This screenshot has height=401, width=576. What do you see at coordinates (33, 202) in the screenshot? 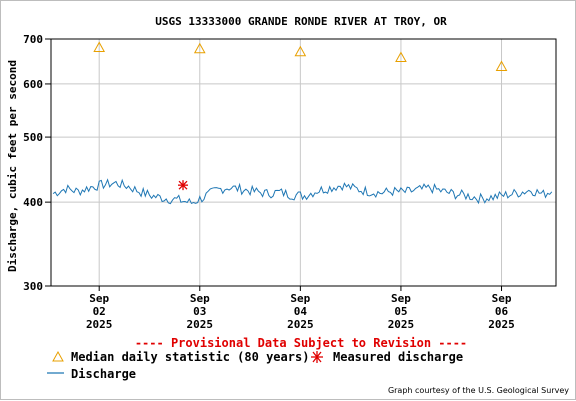
I see `y-tick-label: 400` at bounding box center [33, 202].